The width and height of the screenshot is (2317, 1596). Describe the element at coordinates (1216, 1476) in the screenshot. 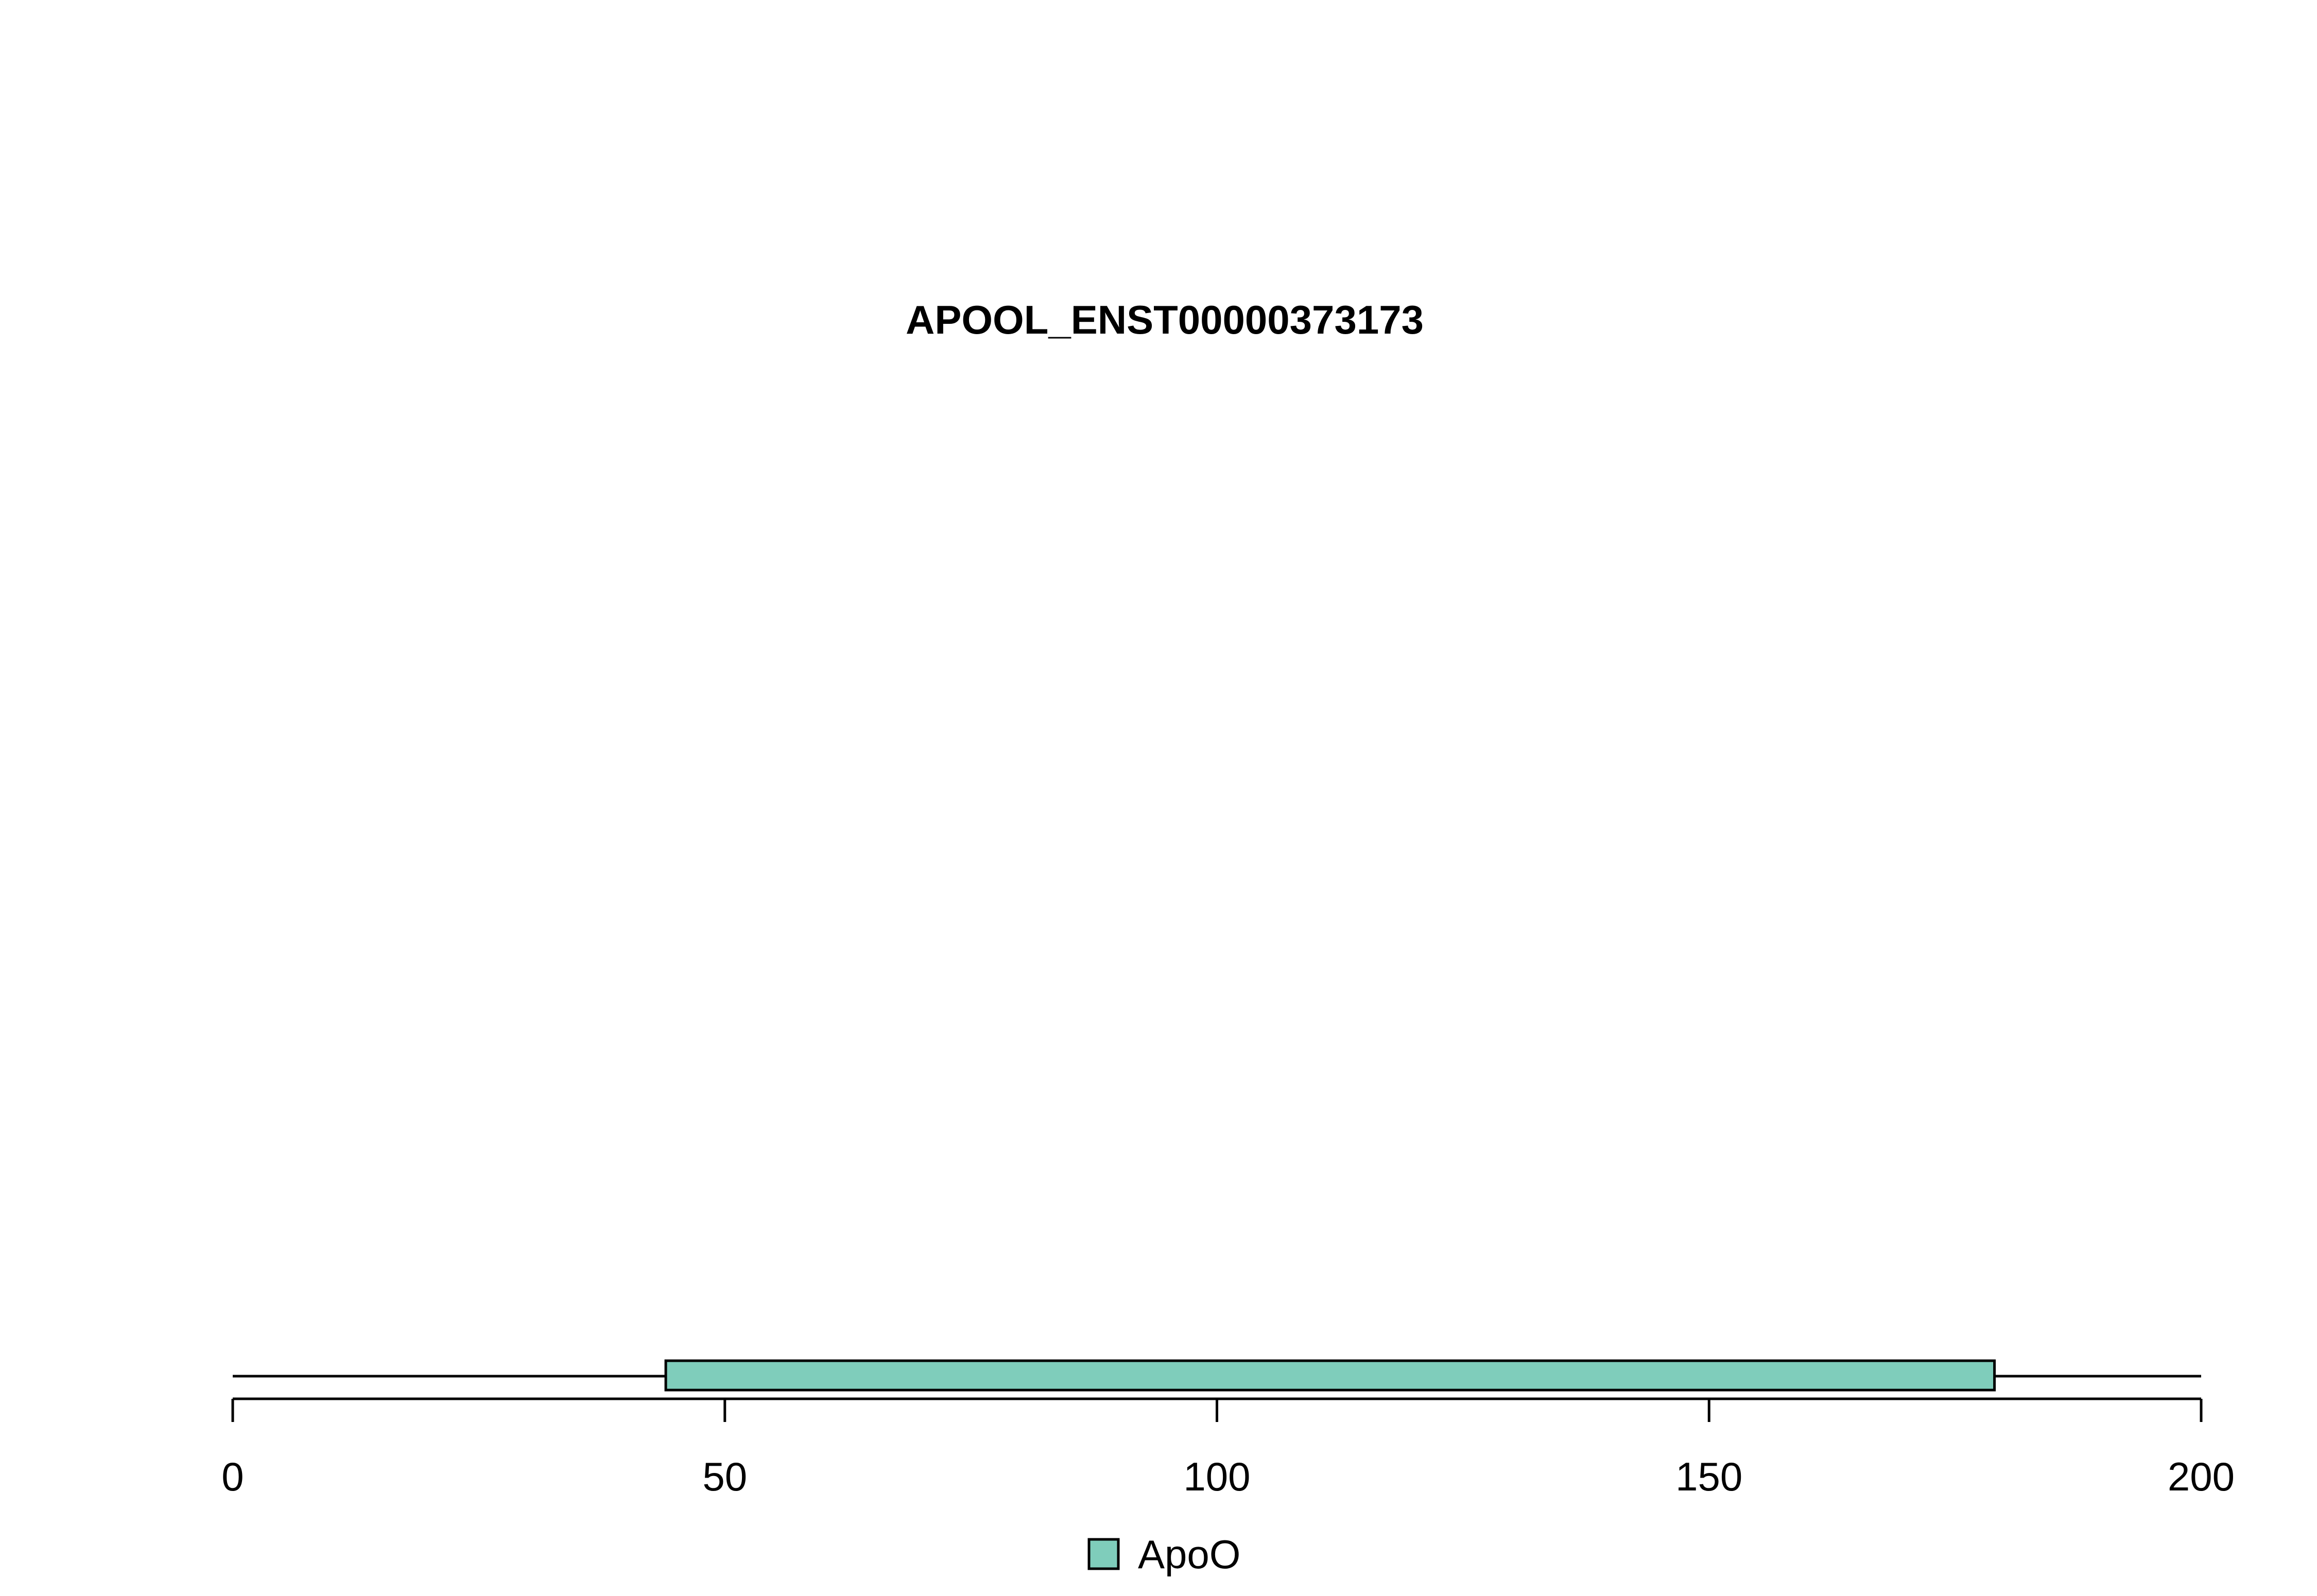

I see `x-tick-label: 100` at that location.